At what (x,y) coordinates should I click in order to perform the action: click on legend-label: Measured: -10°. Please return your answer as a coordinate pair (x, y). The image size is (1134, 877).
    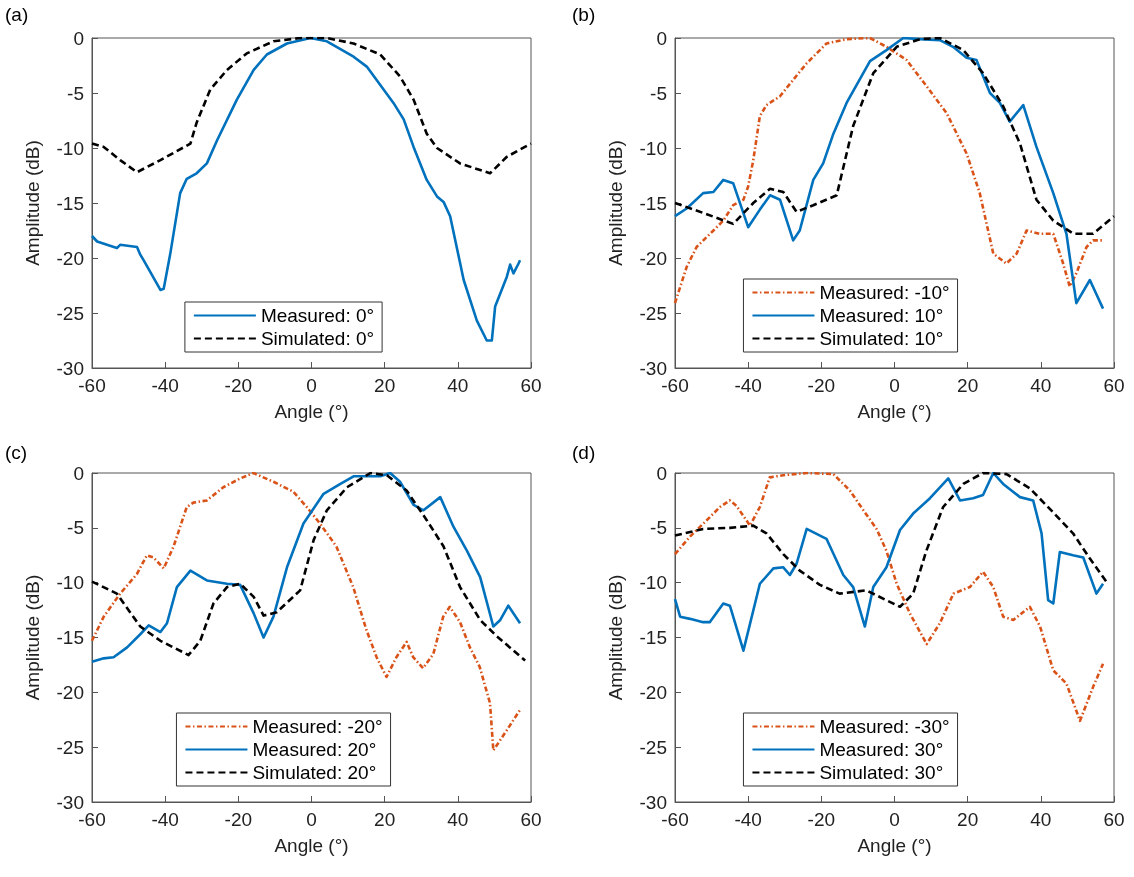
    Looking at the image, I should click on (884, 292).